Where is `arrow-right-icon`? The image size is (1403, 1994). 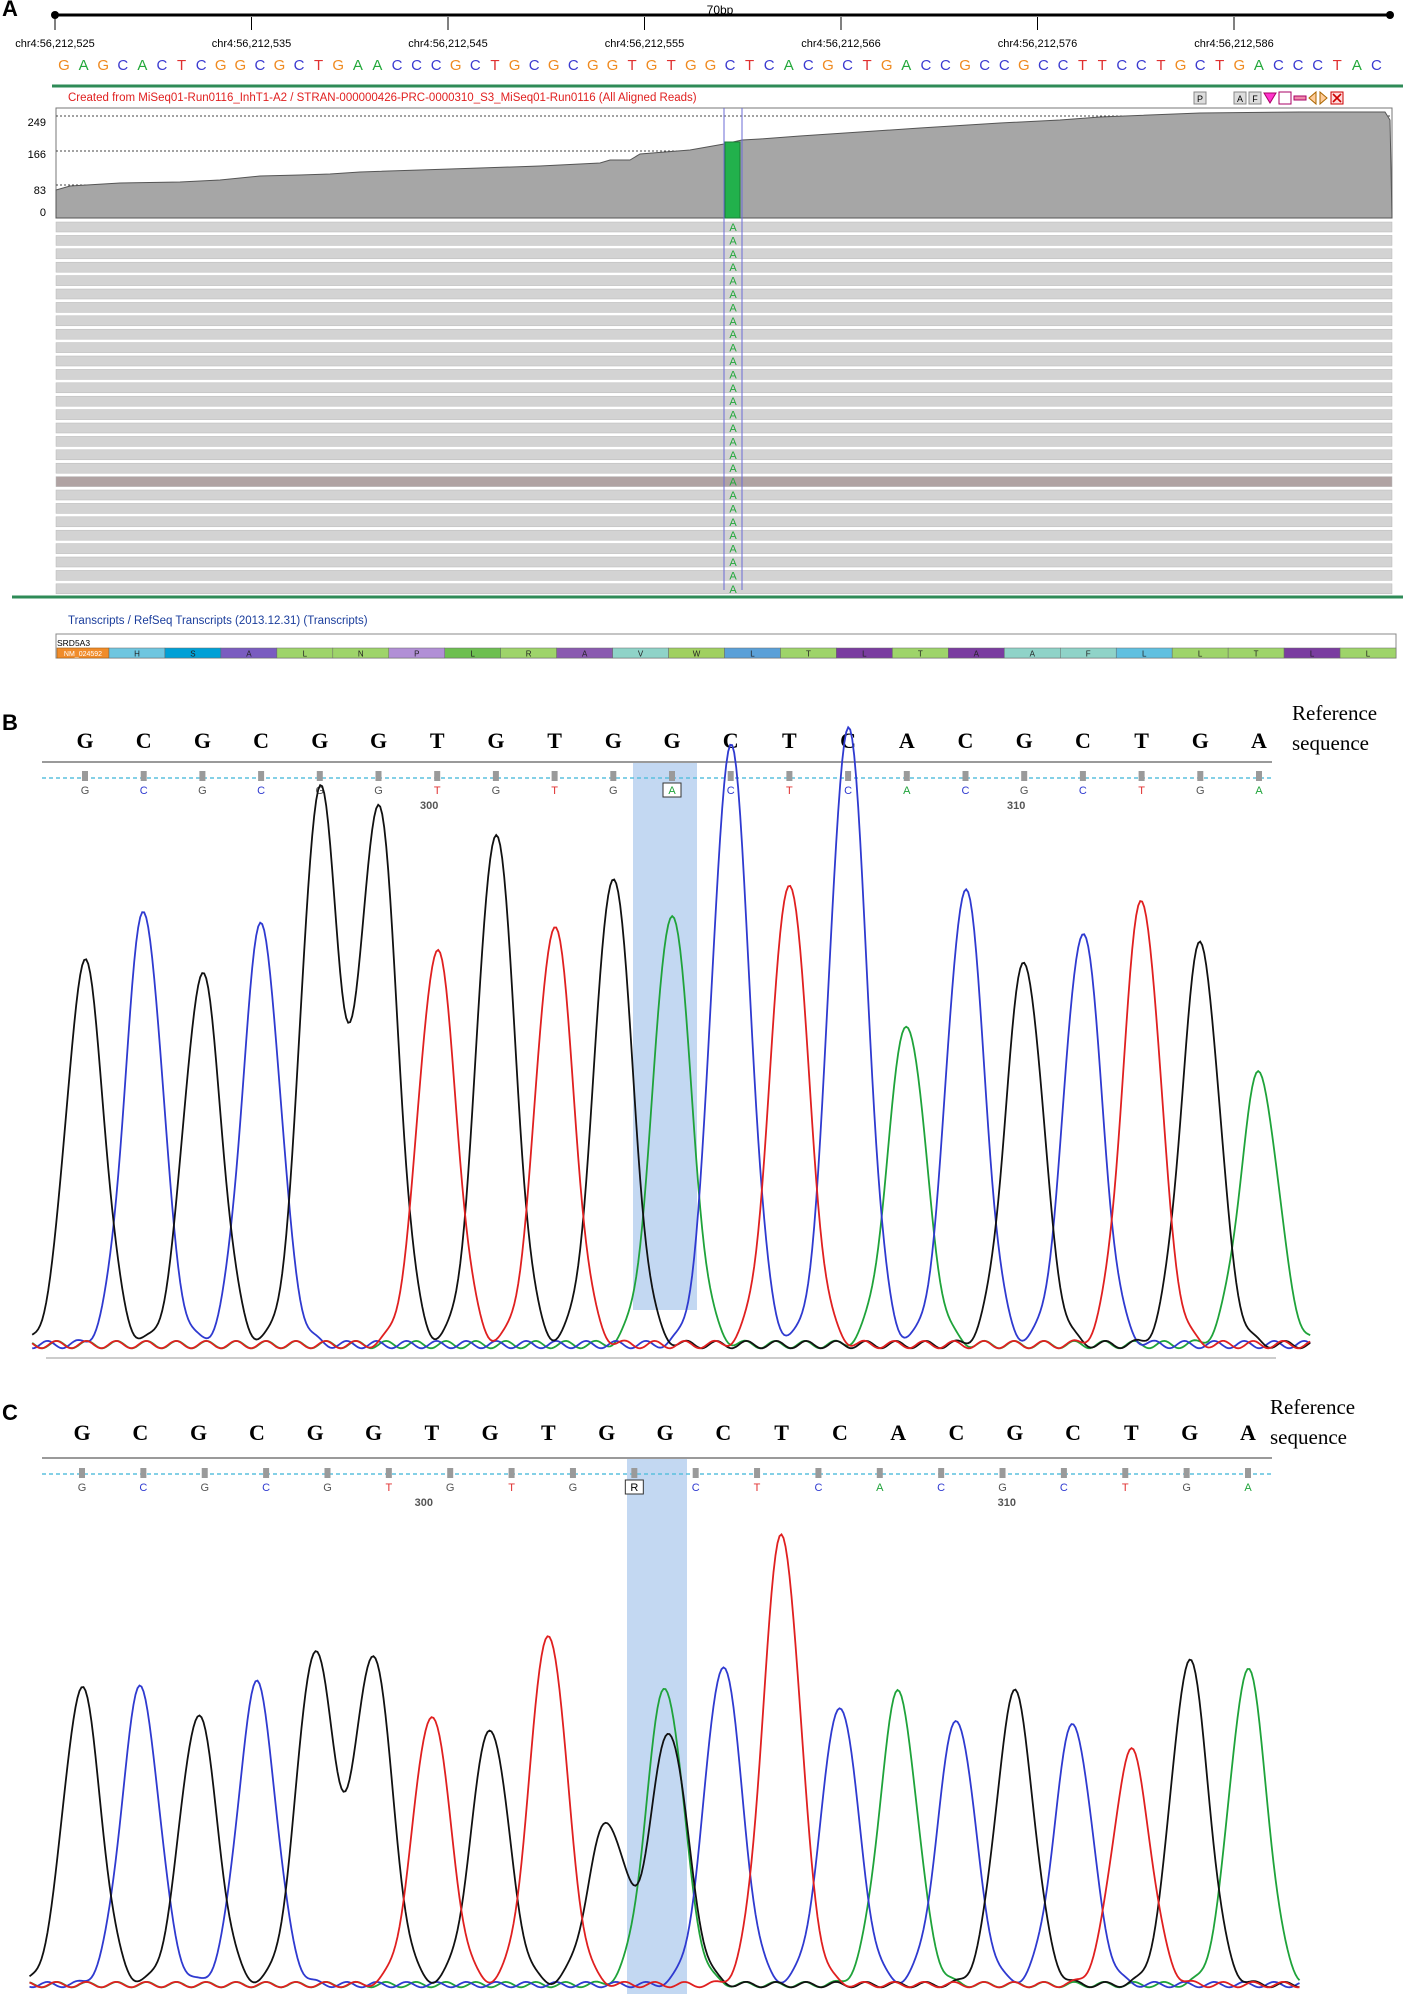
arrow-right-icon is located at coordinates (1323, 98).